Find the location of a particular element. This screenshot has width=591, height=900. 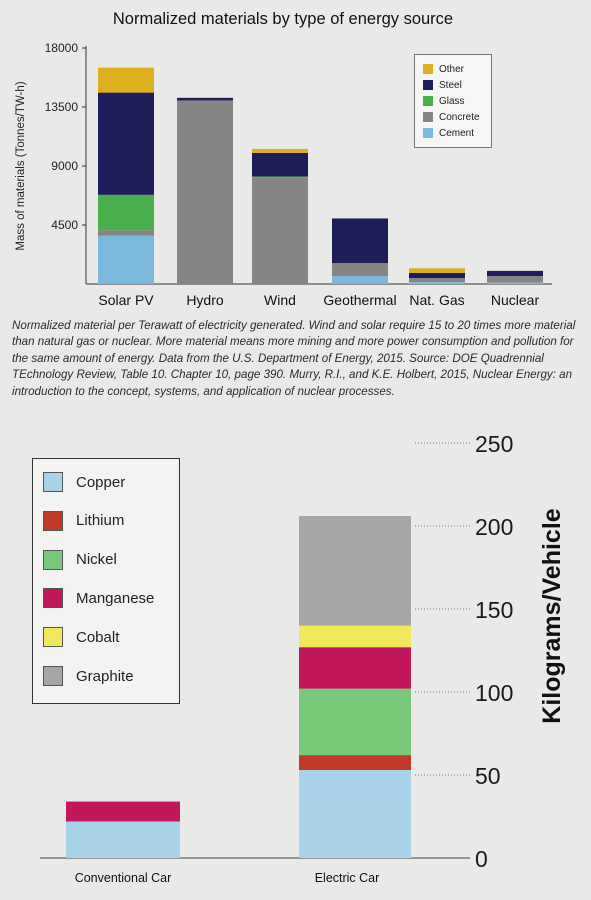

y-tick-label: 100 is located at coordinates (494, 693).